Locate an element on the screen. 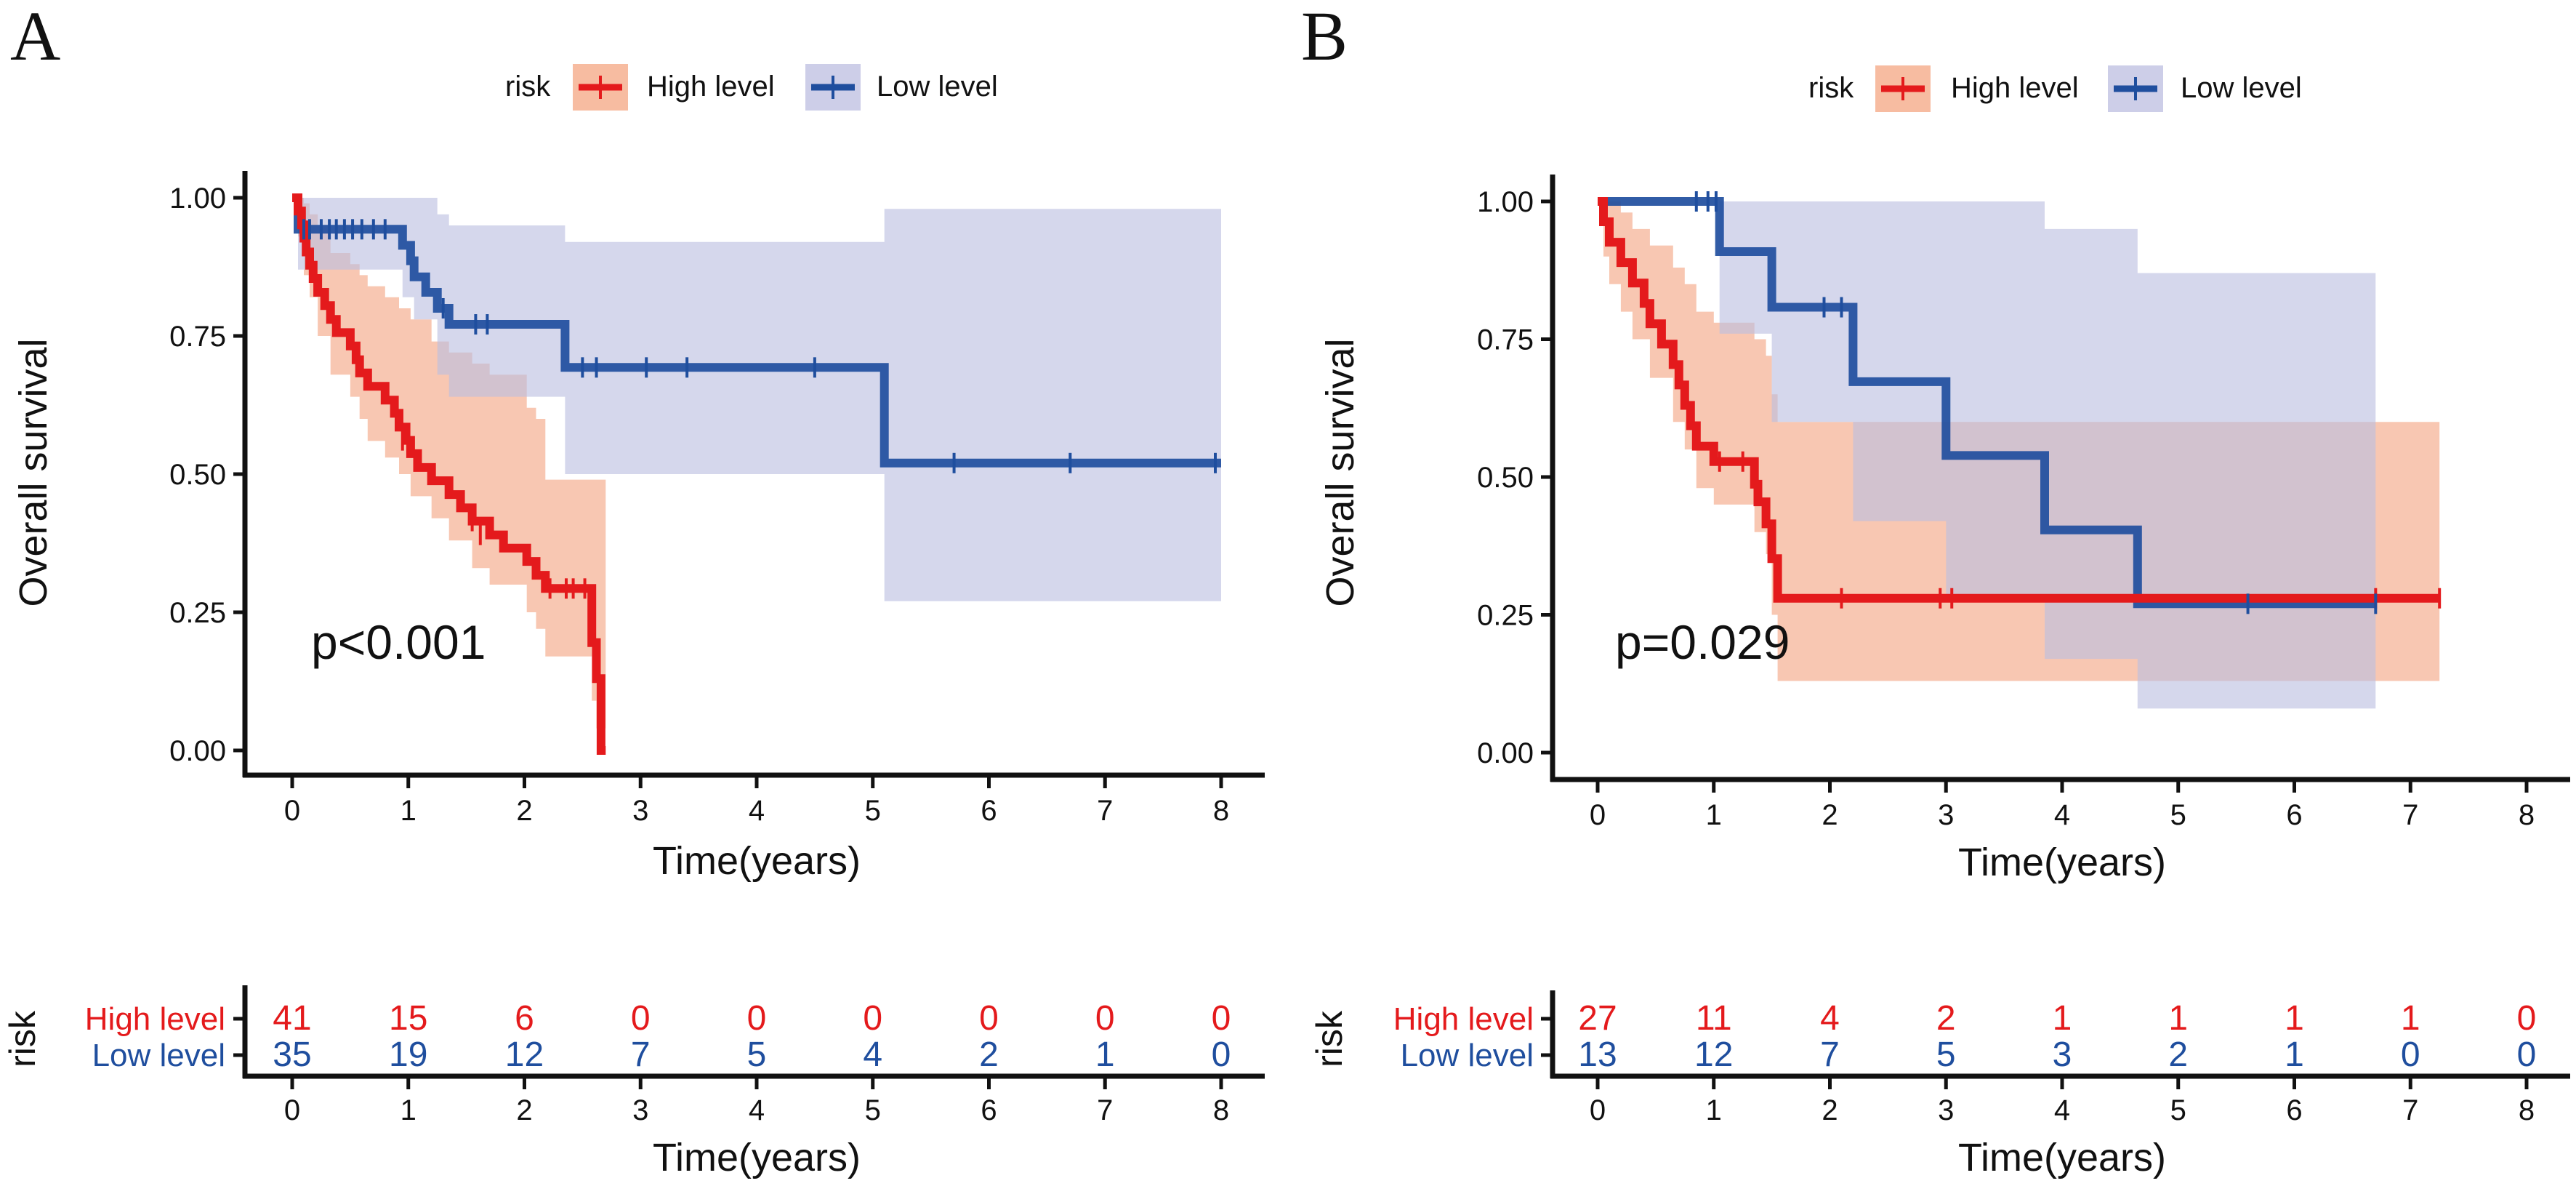 Image resolution: width=2576 pixels, height=1186 pixels. confidence-band-high-level is located at coordinates (449, 474).